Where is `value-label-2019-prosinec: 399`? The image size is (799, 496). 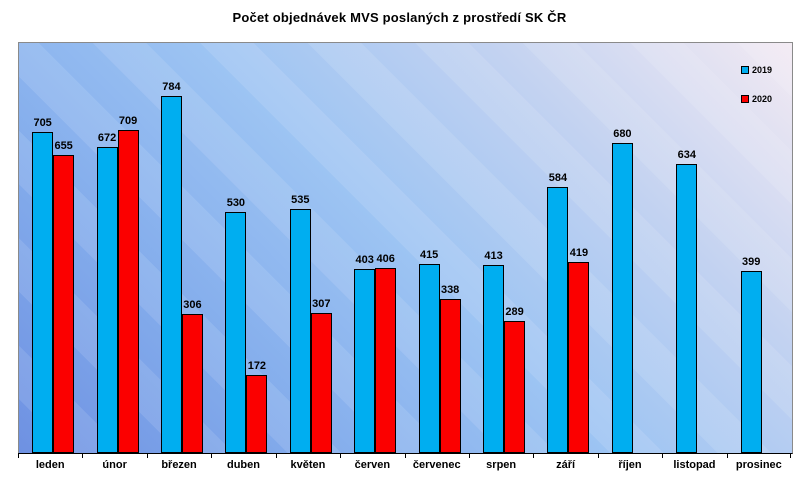 value-label-2019-prosinec: 399 is located at coordinates (751, 262).